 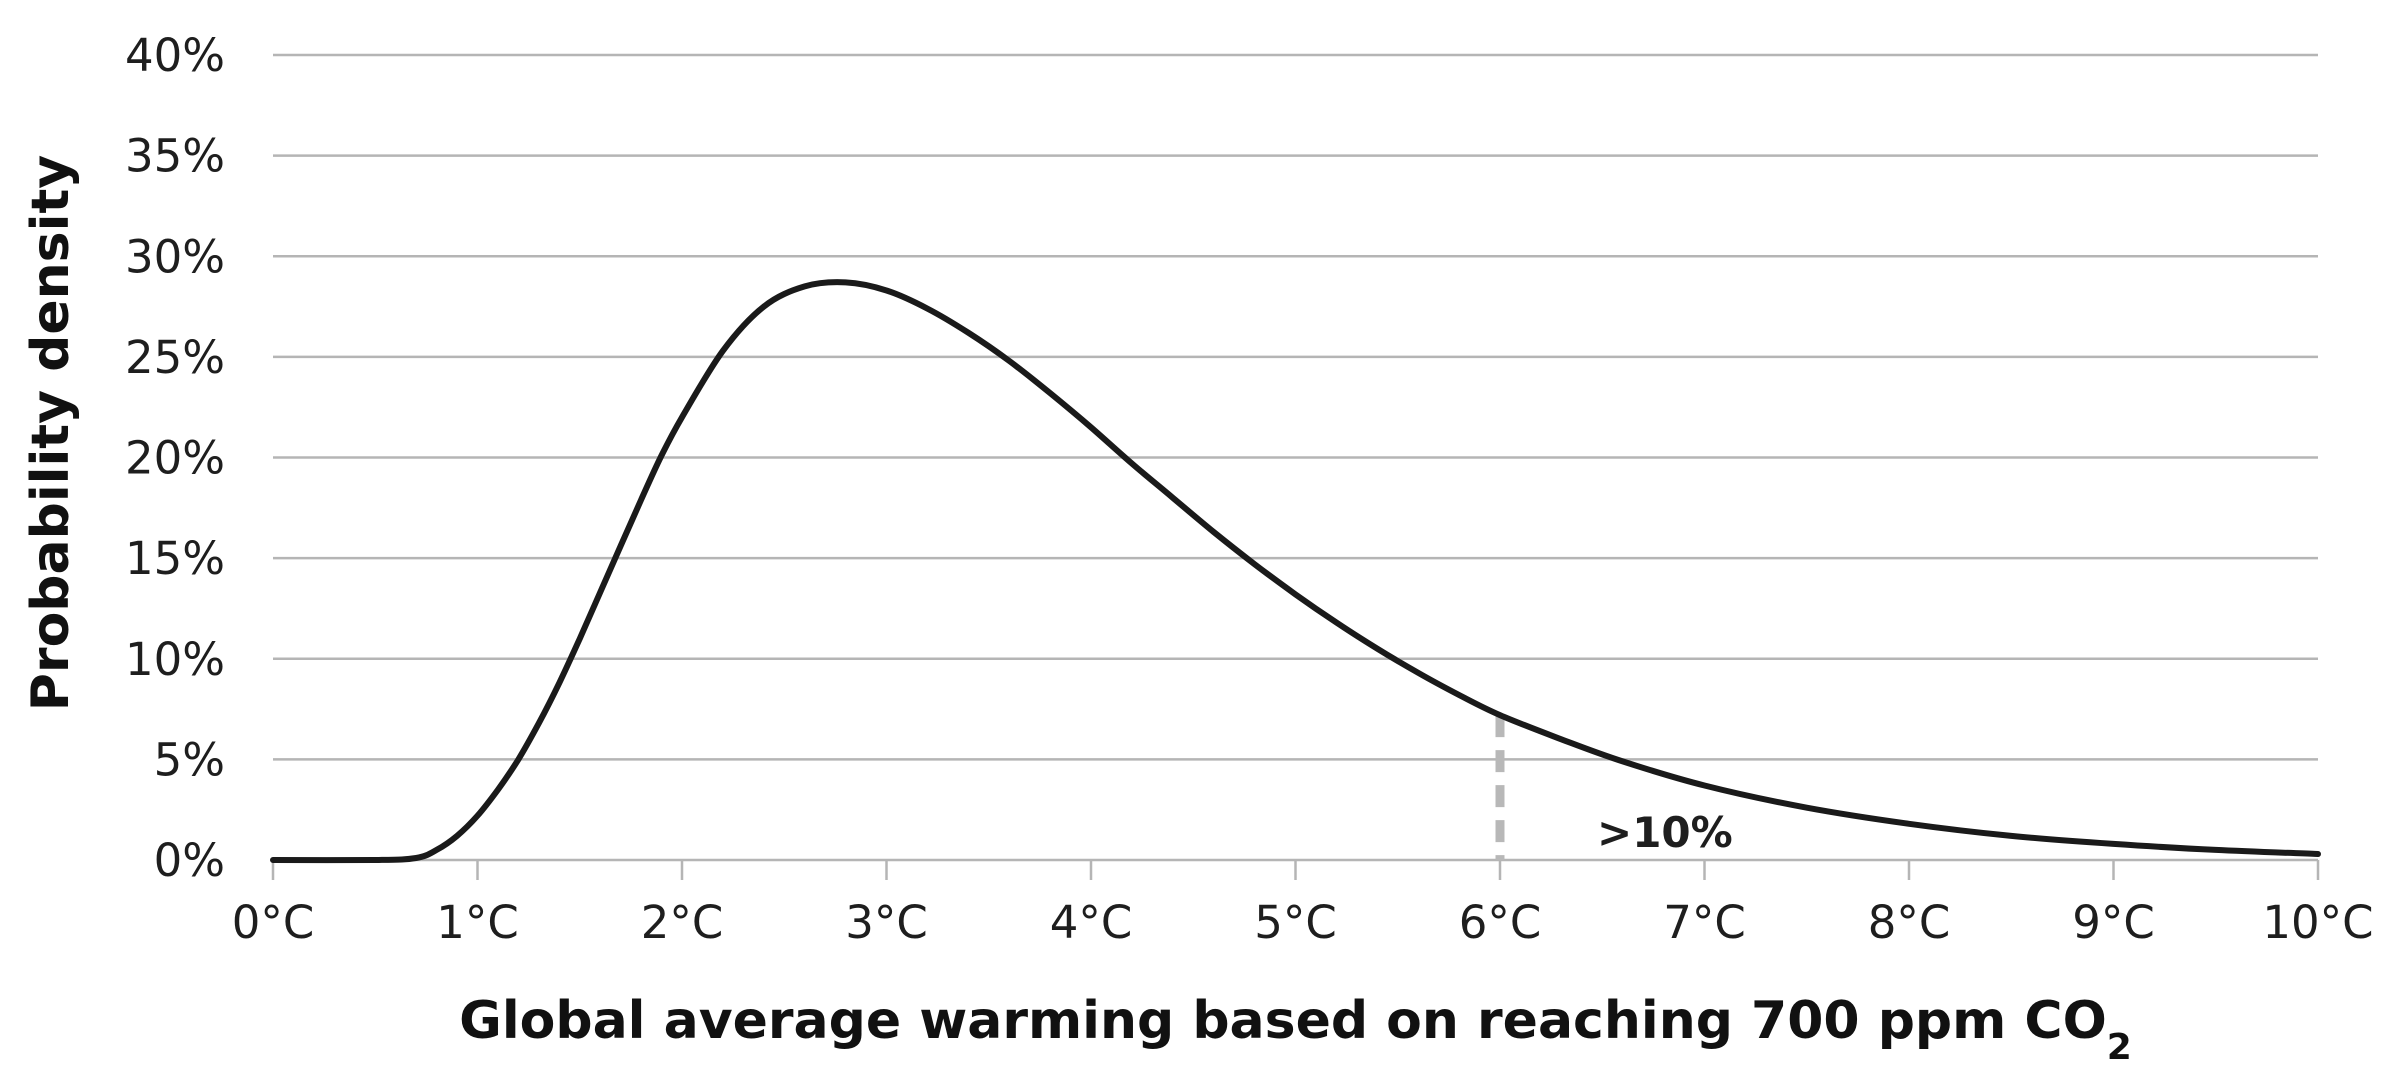 What do you see at coordinates (886, 922) in the screenshot?
I see `x-tick-label-3: 3°C` at bounding box center [886, 922].